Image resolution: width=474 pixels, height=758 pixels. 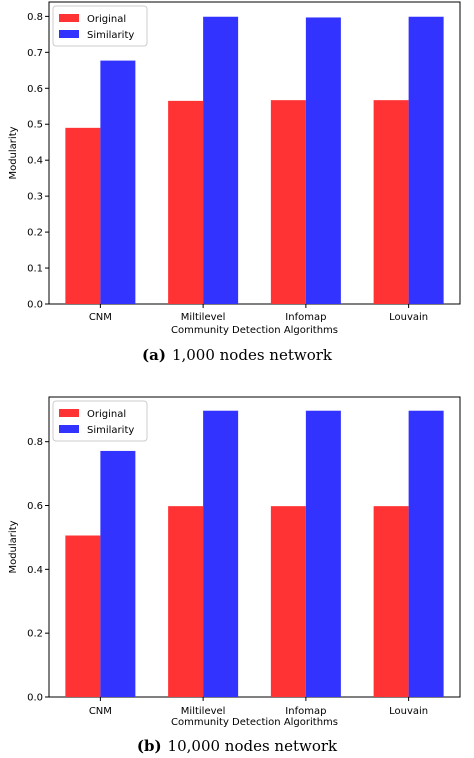 I want to click on figure-caption: (a) 1,000 nodes network, so click(x=237, y=355).